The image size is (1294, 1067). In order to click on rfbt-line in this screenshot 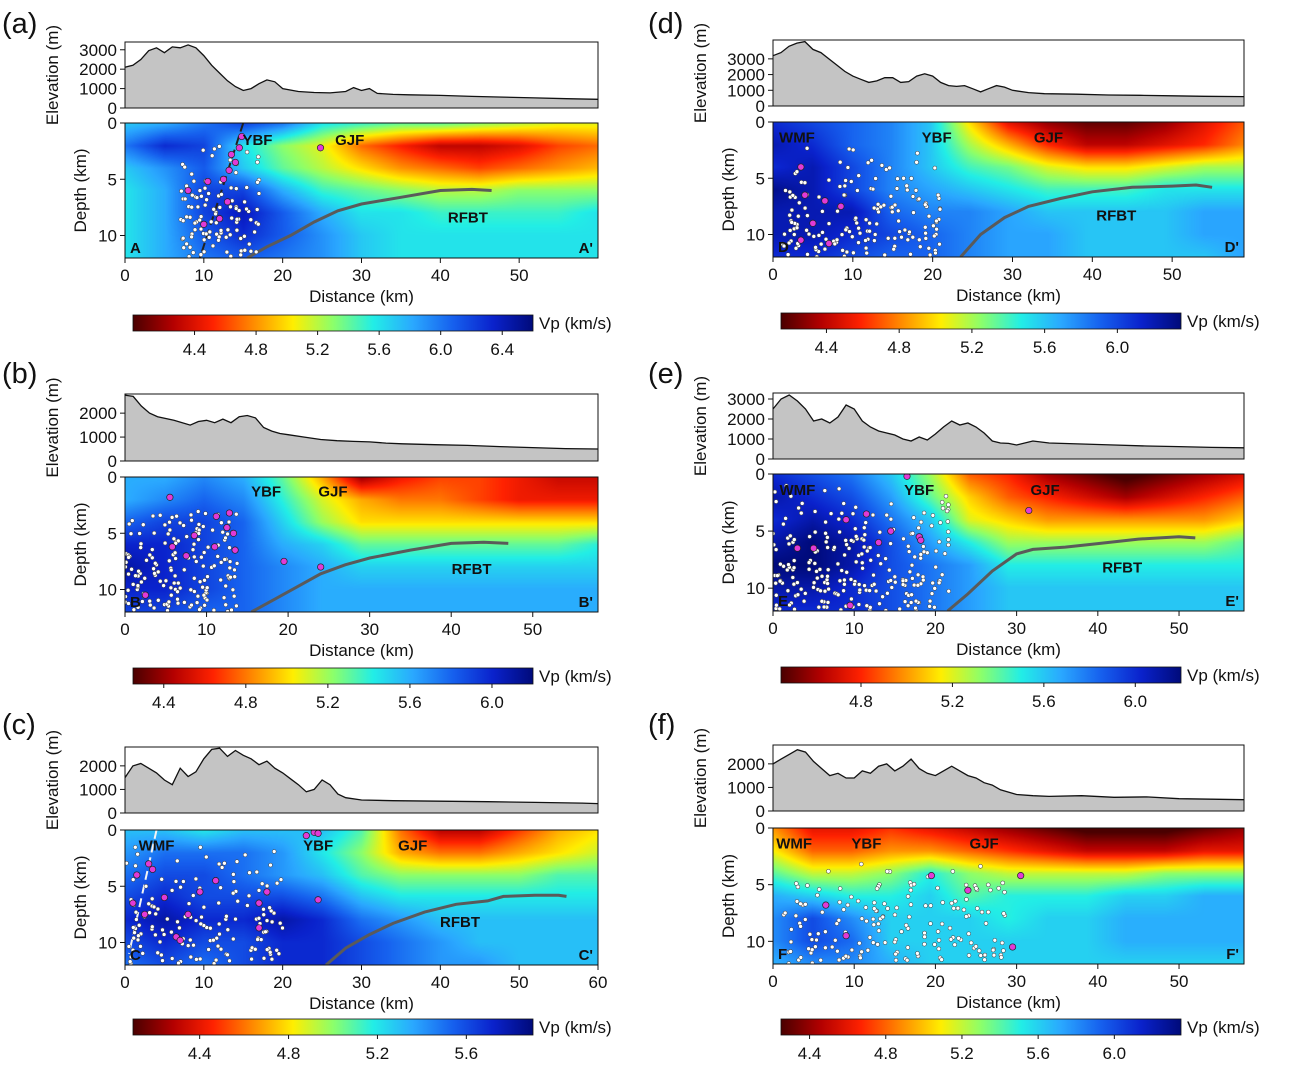, I will do `click(369, 222)`.